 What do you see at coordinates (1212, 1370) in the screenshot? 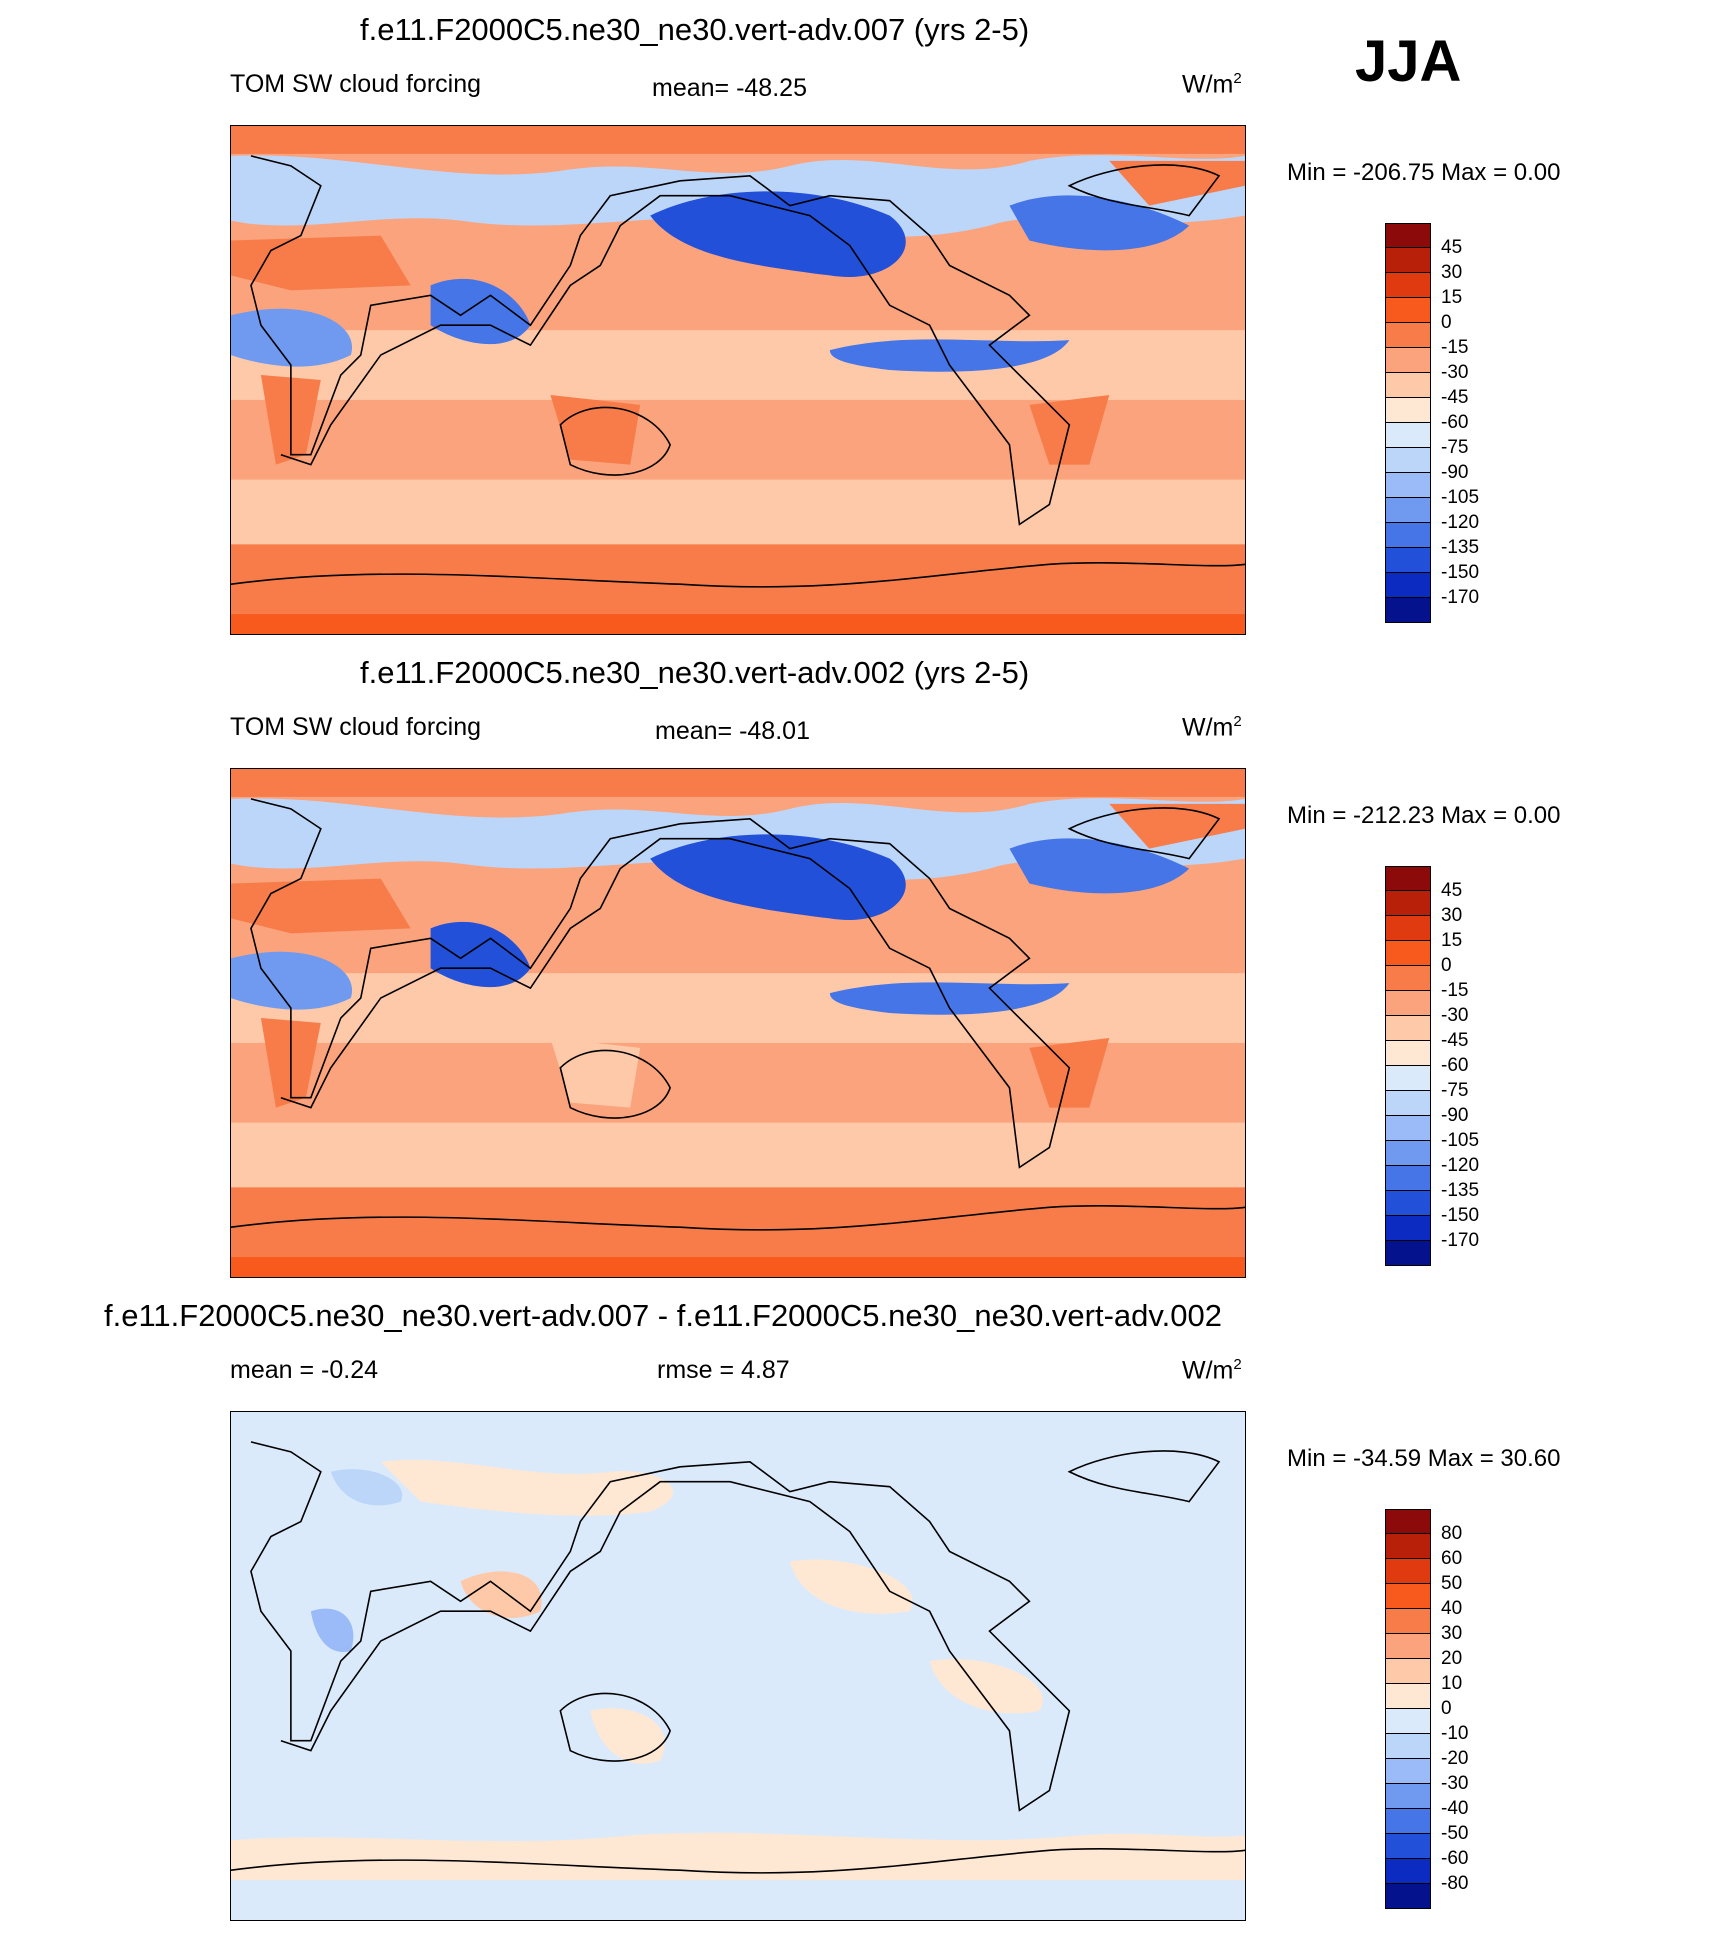
I see `panel-3-units: W/m2` at bounding box center [1212, 1370].